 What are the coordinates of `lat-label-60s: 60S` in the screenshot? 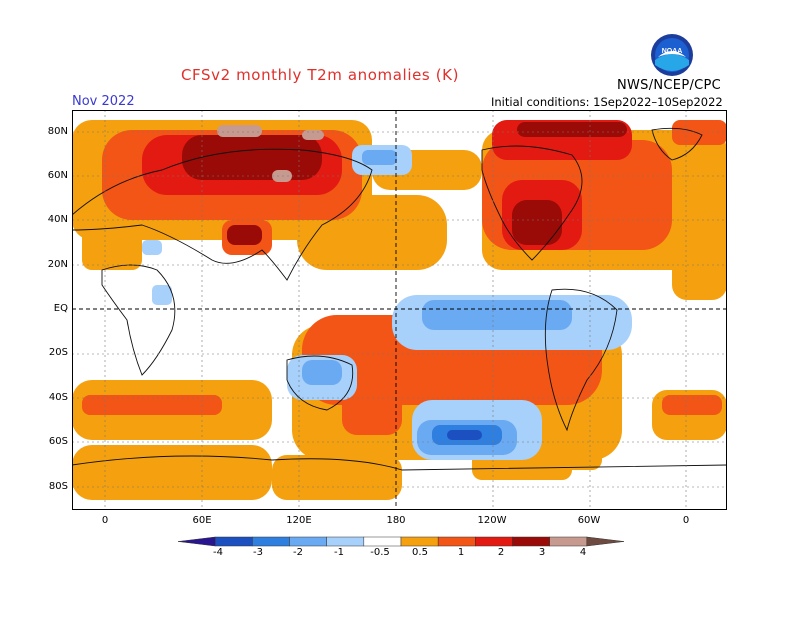 It's located at (58, 441).